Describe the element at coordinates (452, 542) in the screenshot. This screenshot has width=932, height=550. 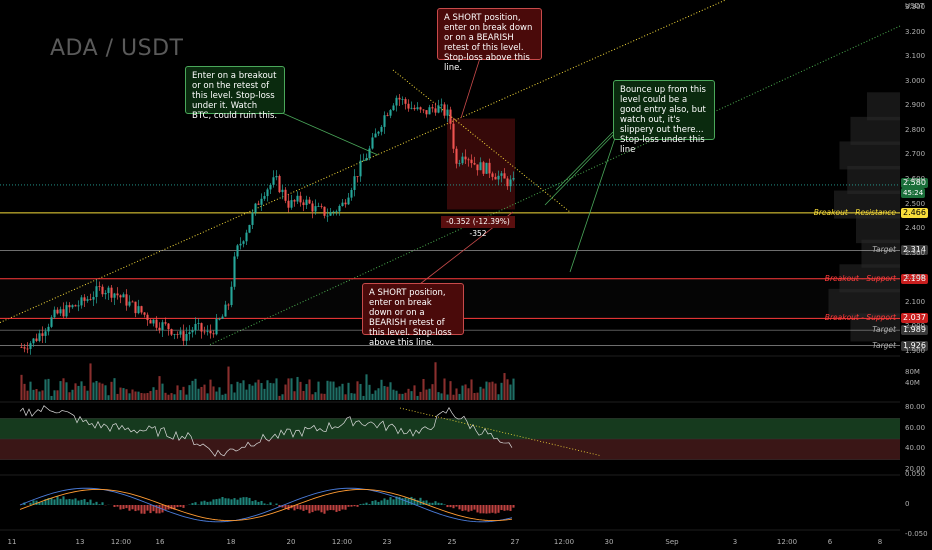
I see `x-axis-tick: 25` at that location.